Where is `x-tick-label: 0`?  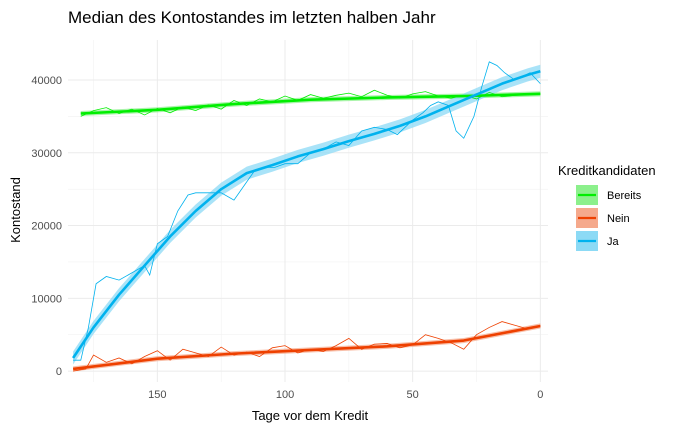 x-tick-label: 0 is located at coordinates (540, 395).